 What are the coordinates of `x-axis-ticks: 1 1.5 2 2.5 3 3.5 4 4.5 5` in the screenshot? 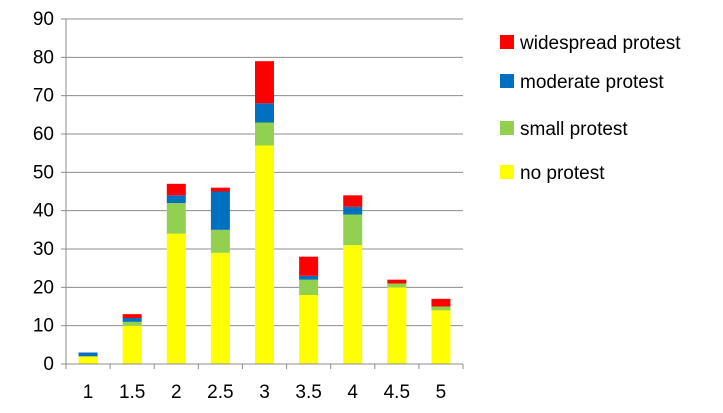 It's located at (264, 383).